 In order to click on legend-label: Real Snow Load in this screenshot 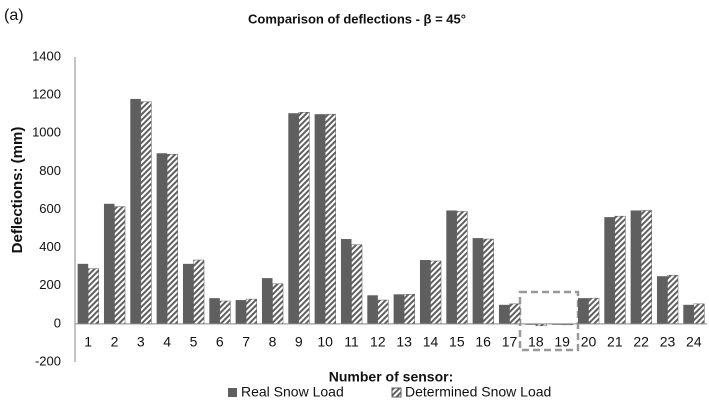, I will do `click(292, 392)`.